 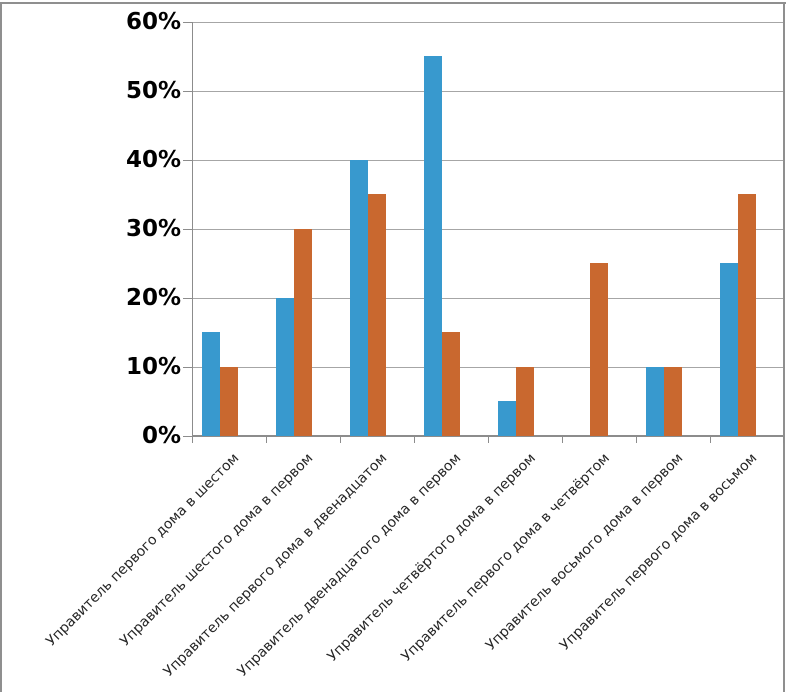 I want to click on y-axis-label-30: 30%, so click(x=153, y=229).